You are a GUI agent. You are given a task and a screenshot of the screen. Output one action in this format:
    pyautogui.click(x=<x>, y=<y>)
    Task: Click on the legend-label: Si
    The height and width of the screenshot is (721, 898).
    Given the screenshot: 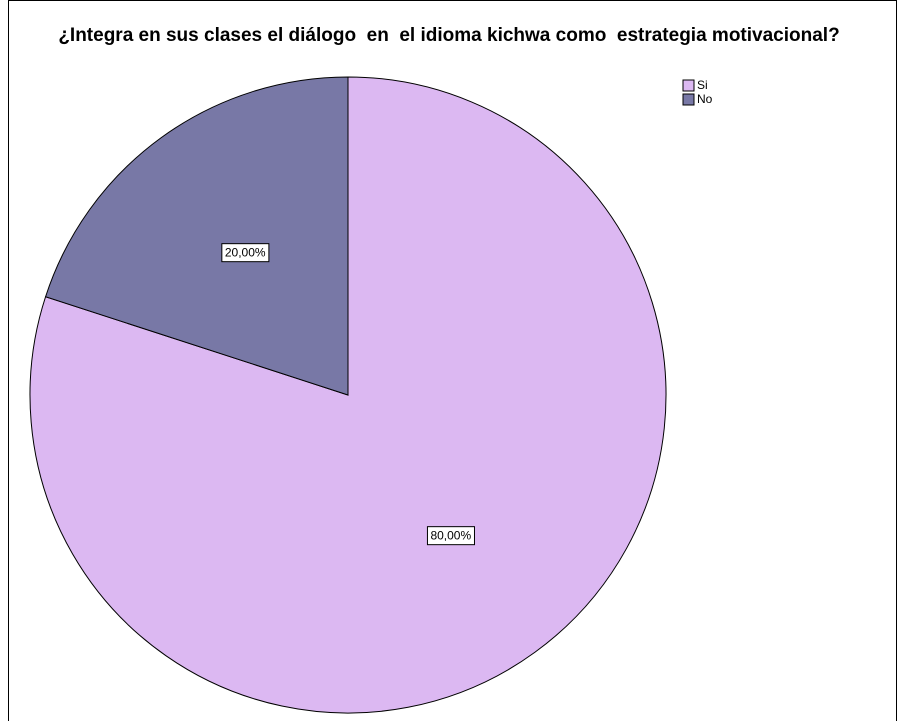 What is the action you would take?
    pyautogui.click(x=702, y=85)
    